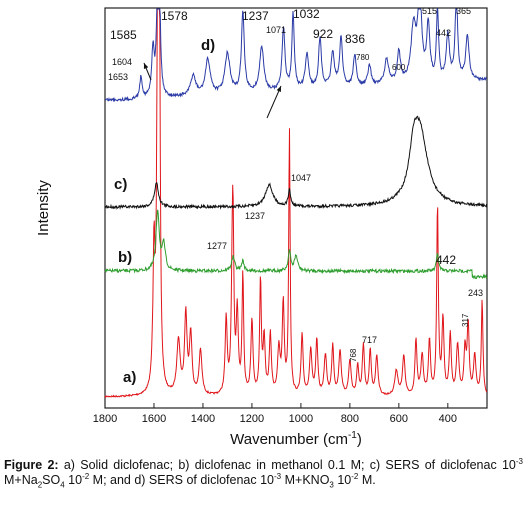  Describe the element at coordinates (399, 67) in the screenshot. I see `peak-label: 600` at that location.